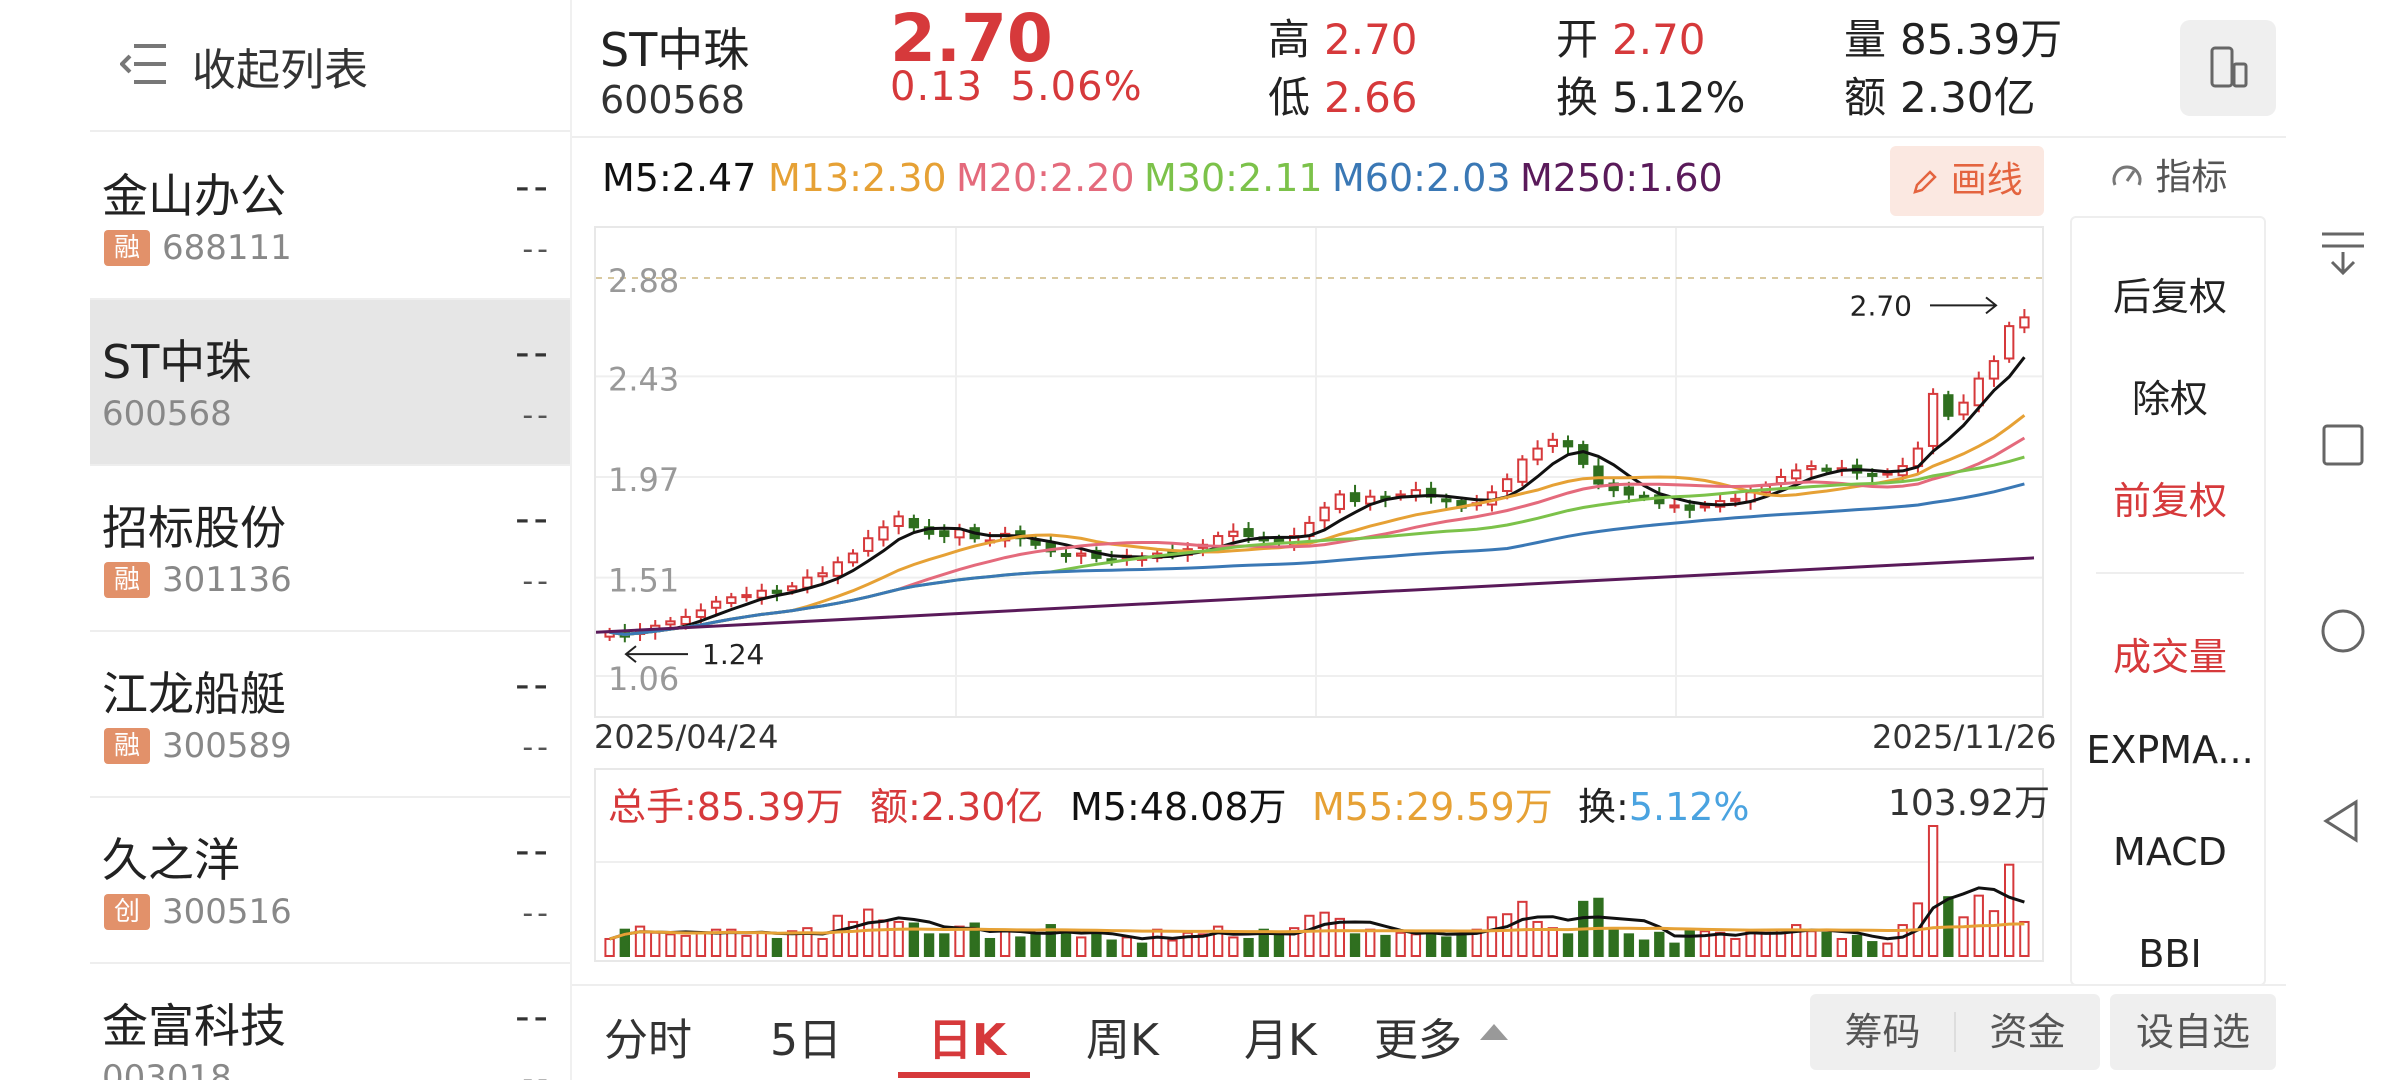 Image resolution: width=2400 pixels, height=1080 pixels. I want to click on y-tick-label: 1.51, so click(643, 581).